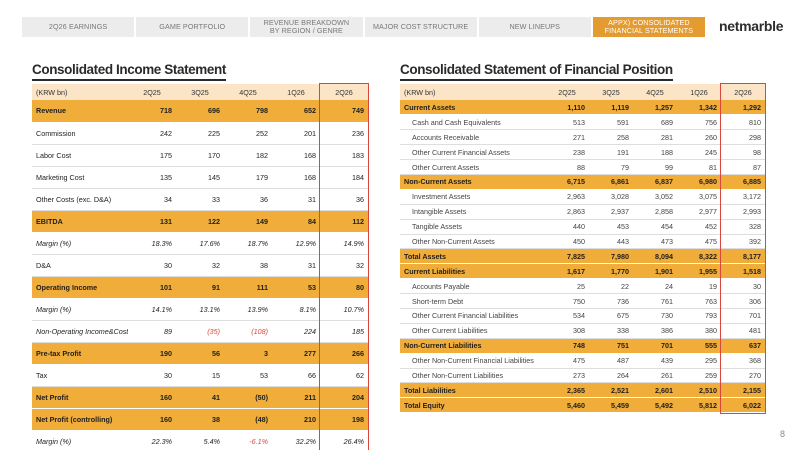  What do you see at coordinates (344, 133) in the screenshot?
I see `cell-value: 236` at bounding box center [344, 133].